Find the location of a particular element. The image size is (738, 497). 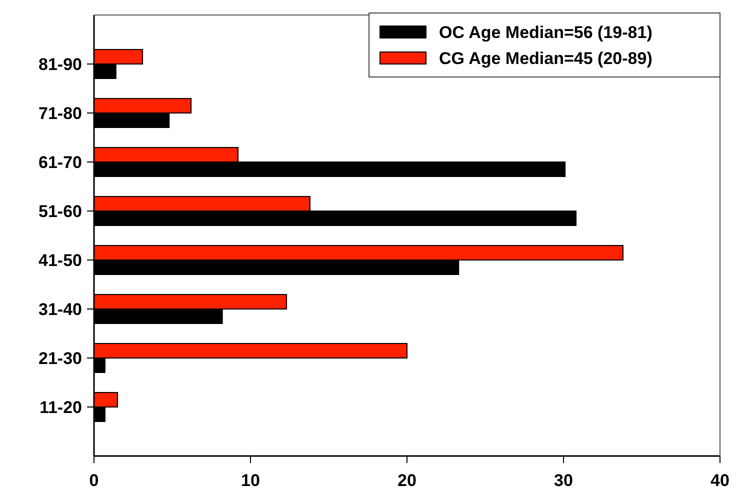

y-tick-label: 71-80 is located at coordinates (60, 113).